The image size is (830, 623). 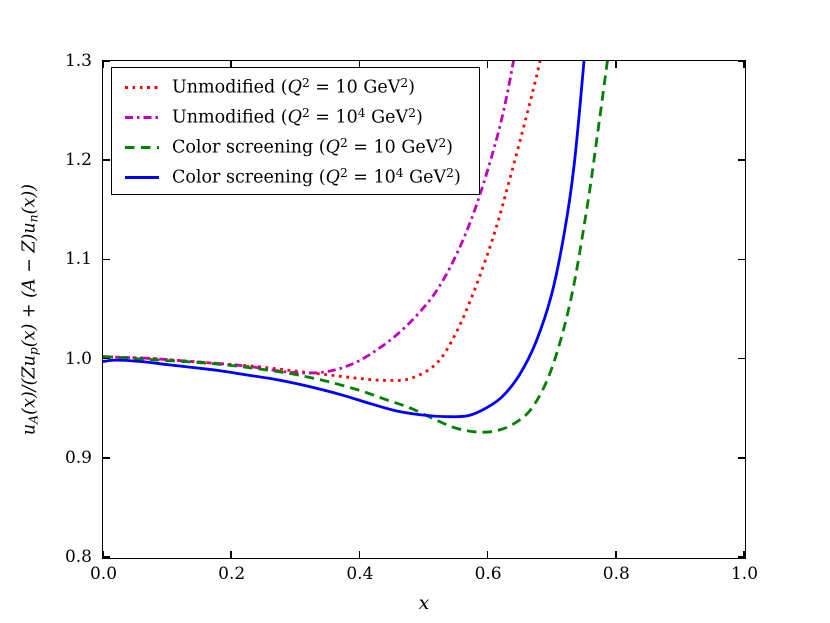 I want to click on legend-label: Unmodified (Q2 = 10 GeV2), so click(x=293, y=87).